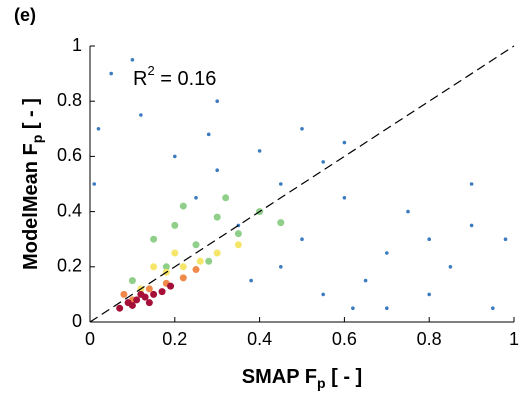 The image size is (526, 402). Describe the element at coordinates (69, 210) in the screenshot. I see `y-tick-label: 0.4` at that location.